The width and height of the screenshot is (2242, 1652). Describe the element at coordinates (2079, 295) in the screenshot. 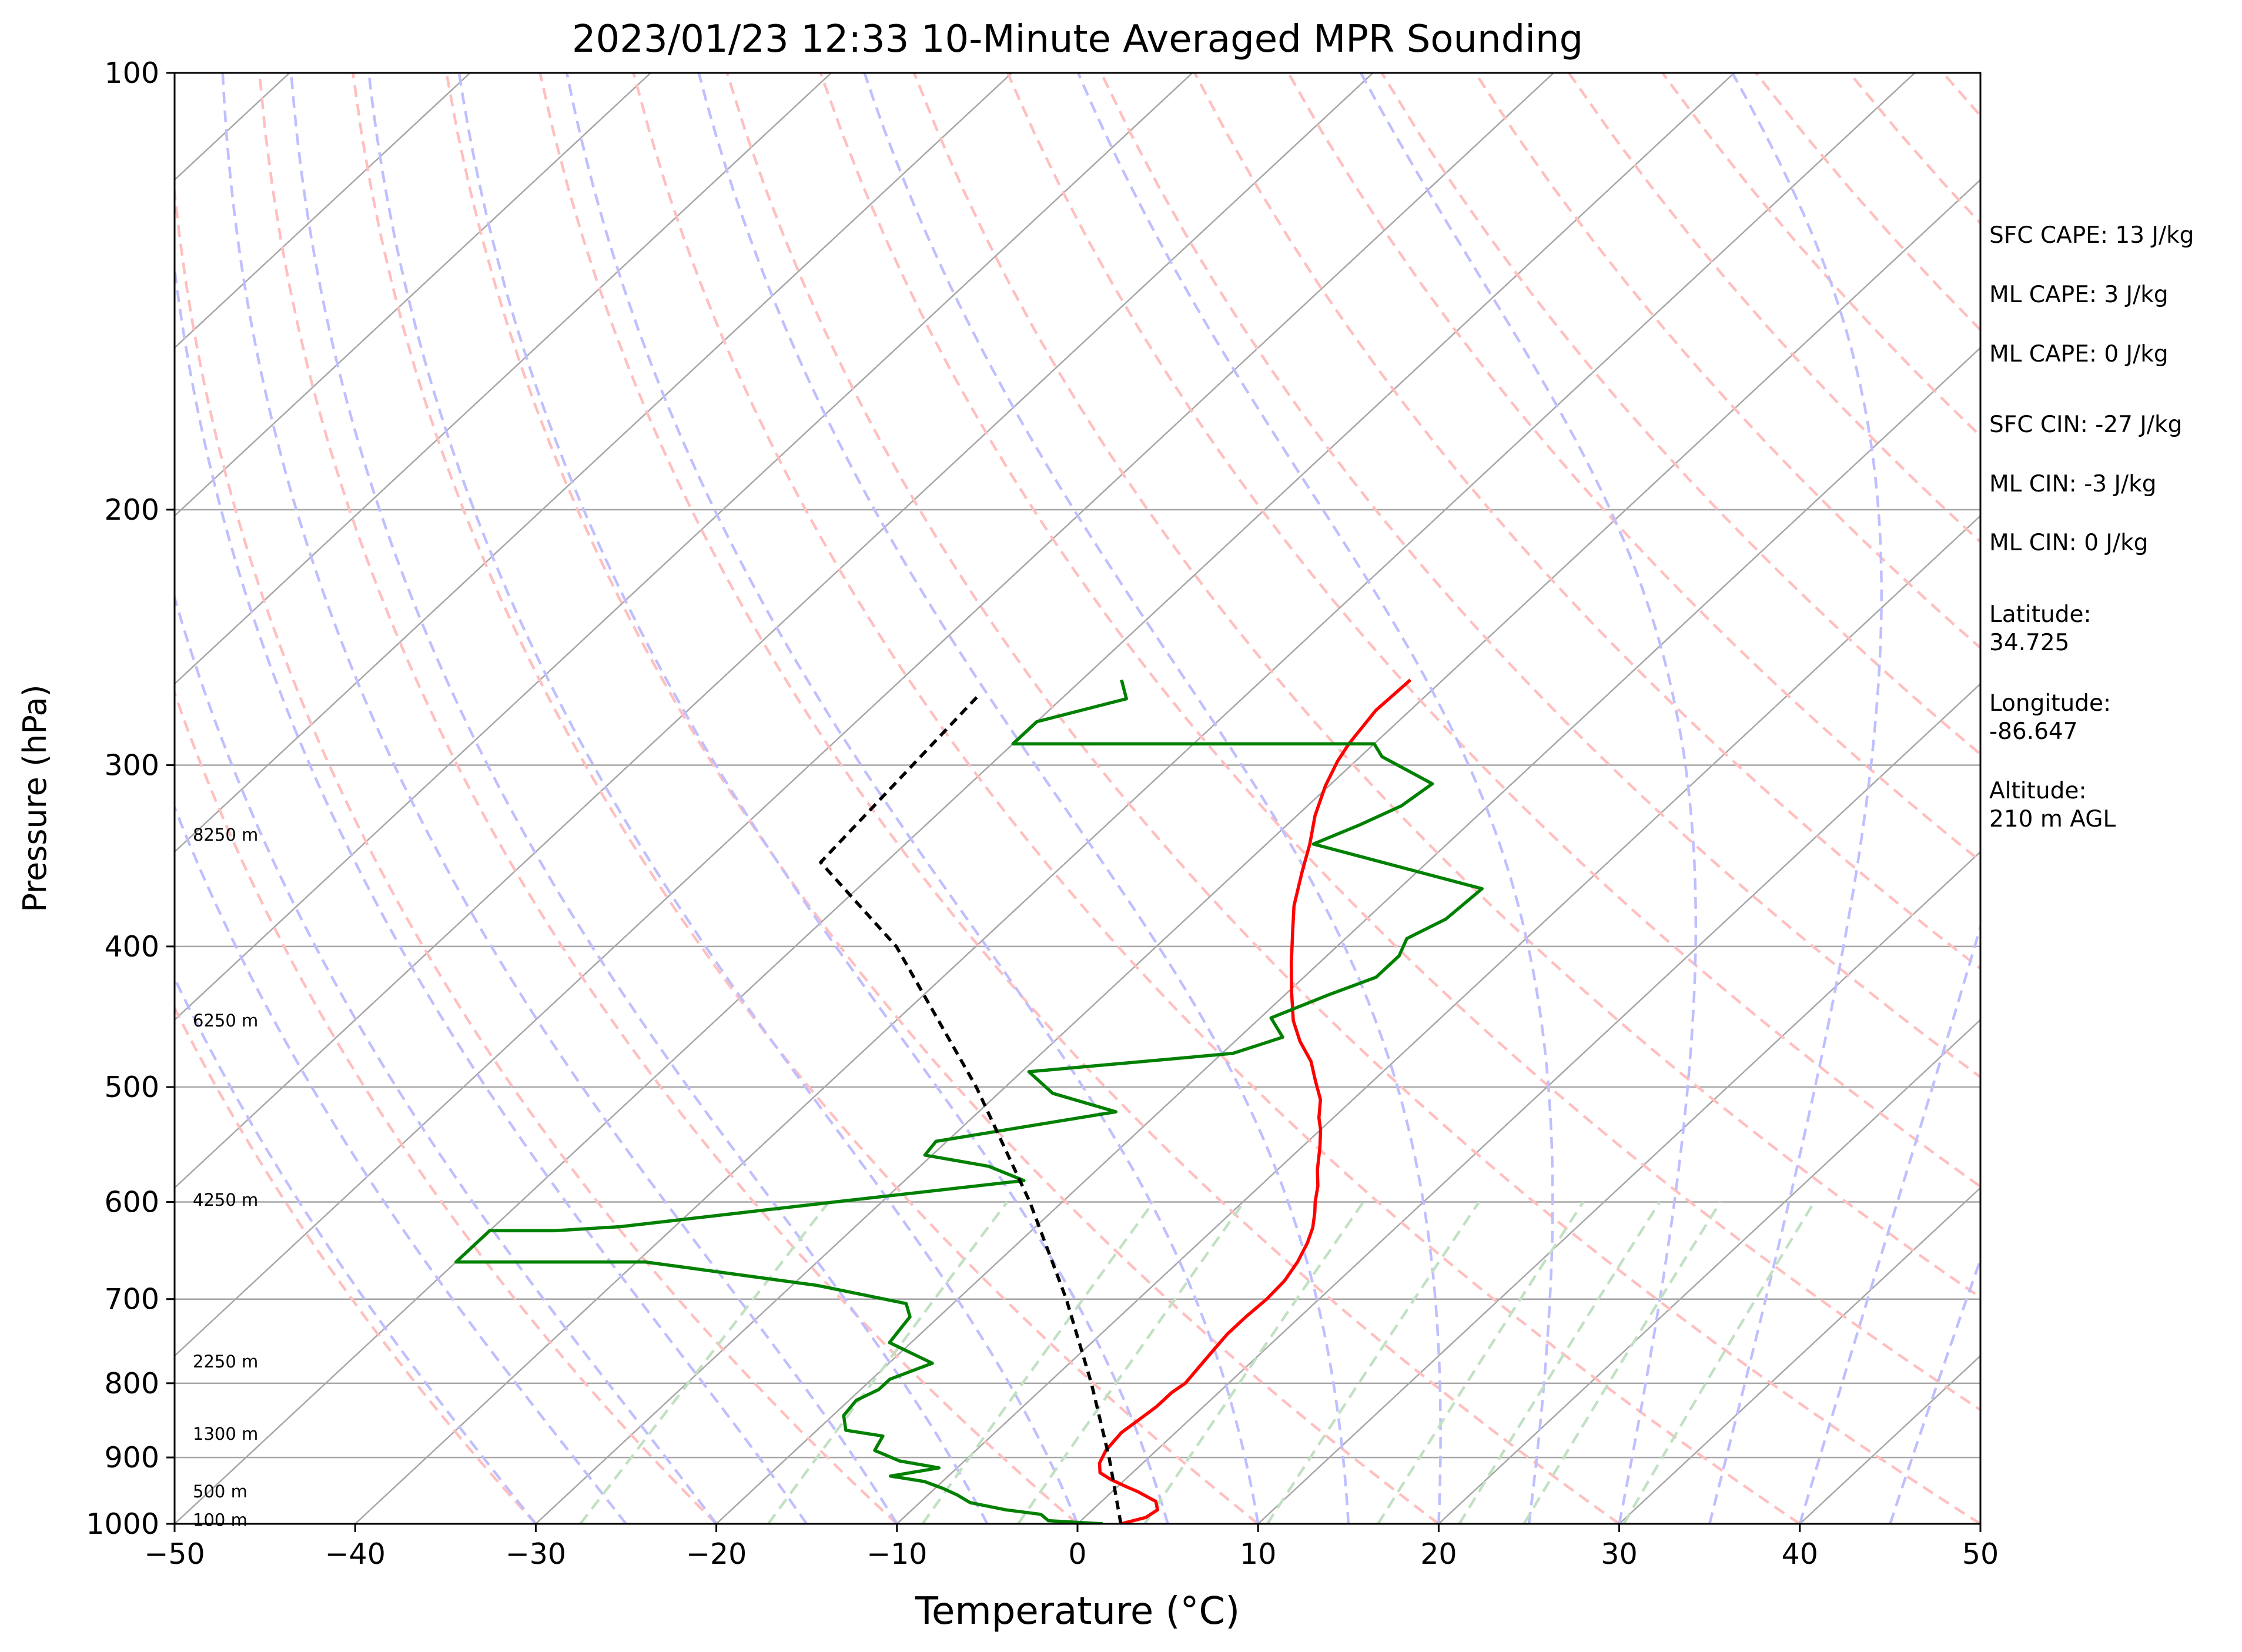

I see `ml-cape-text: ML CAPE: 3 J/kg` at that location.